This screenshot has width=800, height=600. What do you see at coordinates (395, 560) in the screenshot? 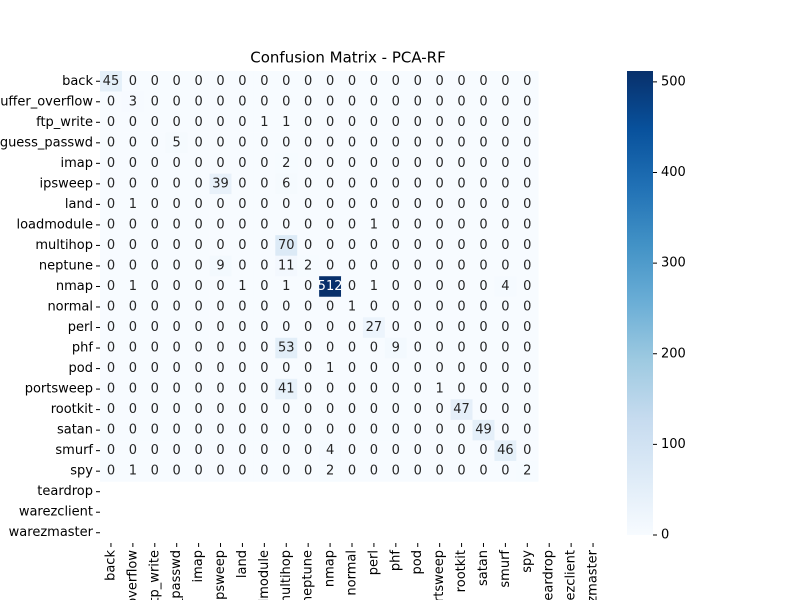
I see `x-tick-label: phf` at bounding box center [395, 560].